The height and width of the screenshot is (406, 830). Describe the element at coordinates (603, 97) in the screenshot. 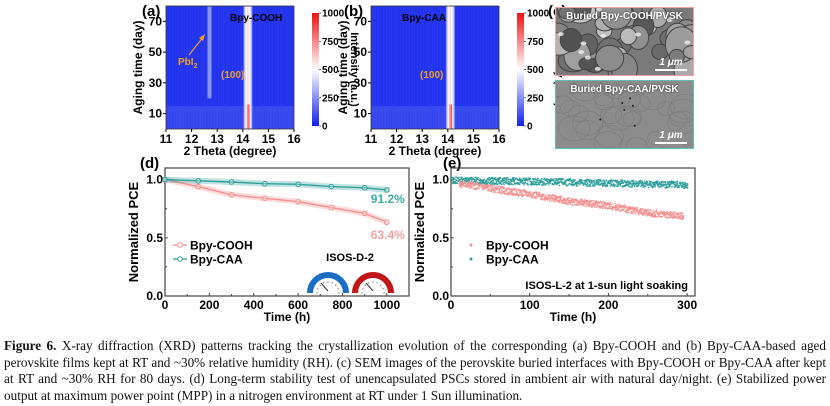

I see `sem-boundary` at that location.